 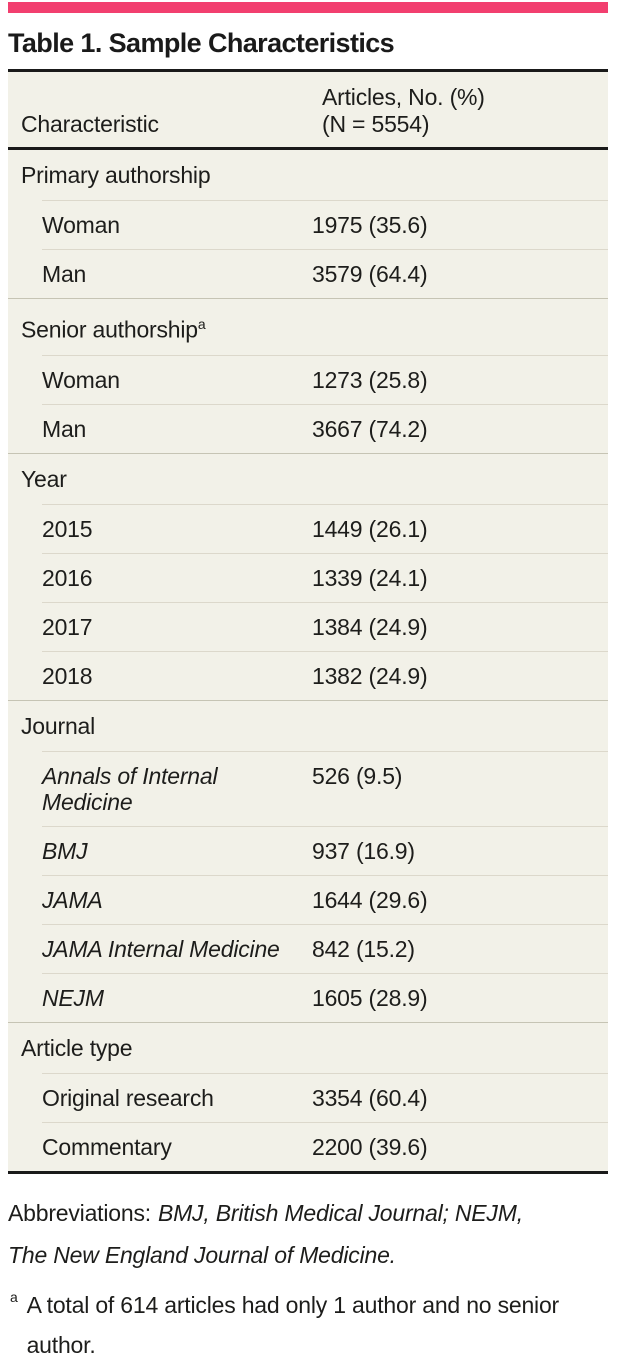 I want to click on row-value: 526 (9.5), so click(x=357, y=775).